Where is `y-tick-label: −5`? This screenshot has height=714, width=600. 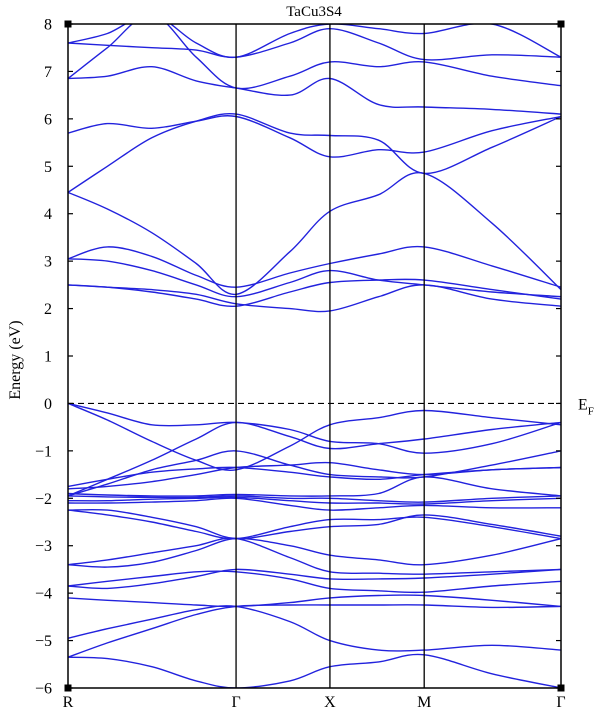 y-tick-label: −5 is located at coordinates (43, 641).